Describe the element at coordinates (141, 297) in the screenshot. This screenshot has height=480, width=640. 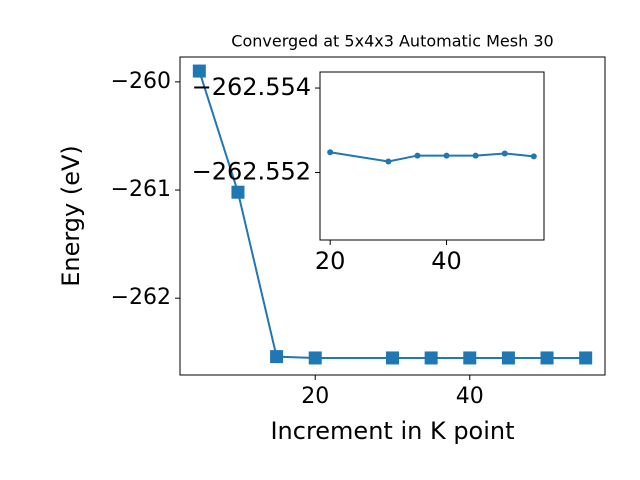
I see `y-tick-label: −262` at that location.